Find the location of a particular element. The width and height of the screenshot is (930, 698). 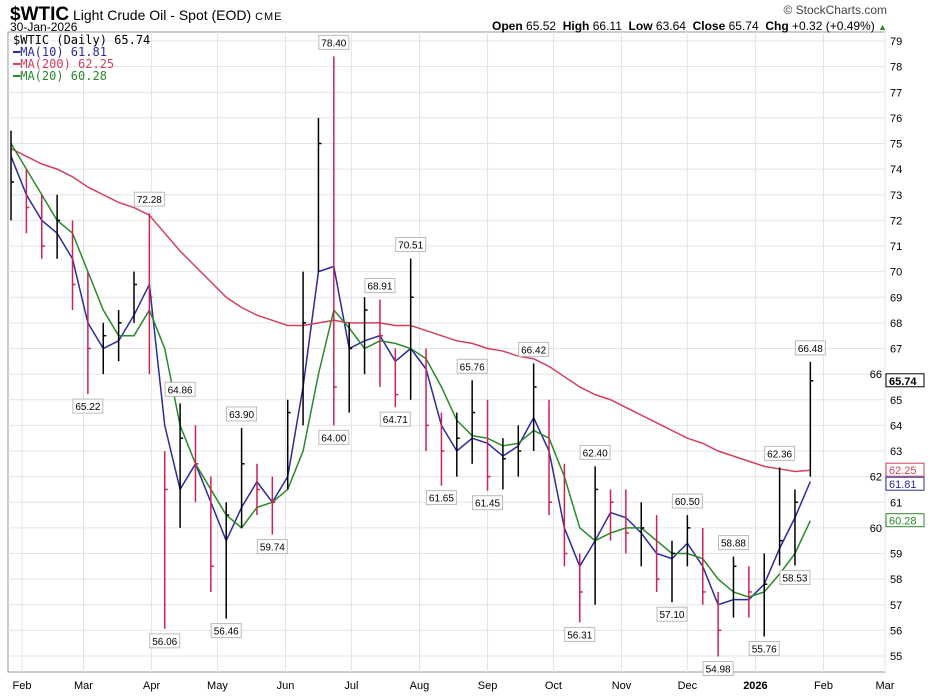

annotation-label: 66.48 is located at coordinates (810, 349).